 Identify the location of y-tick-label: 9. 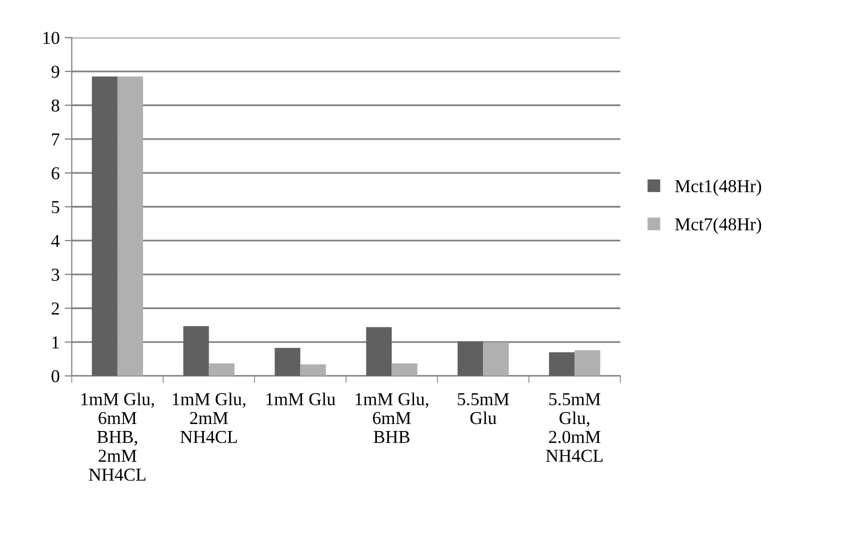
(55, 72).